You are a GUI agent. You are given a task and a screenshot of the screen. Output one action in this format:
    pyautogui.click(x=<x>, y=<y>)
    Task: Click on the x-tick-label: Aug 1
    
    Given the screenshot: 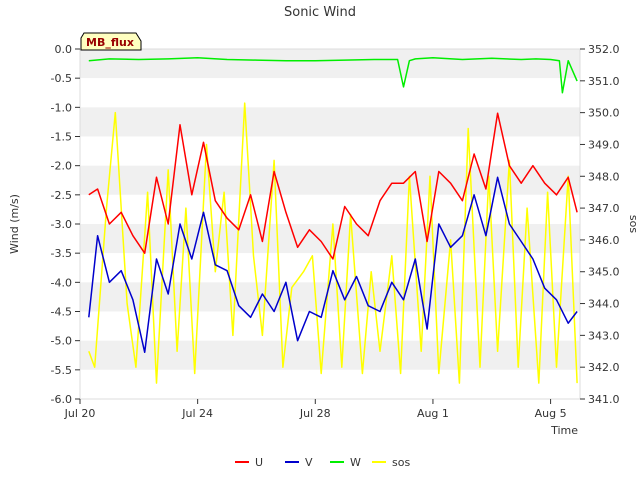 What is the action you would take?
    pyautogui.click(x=433, y=413)
    